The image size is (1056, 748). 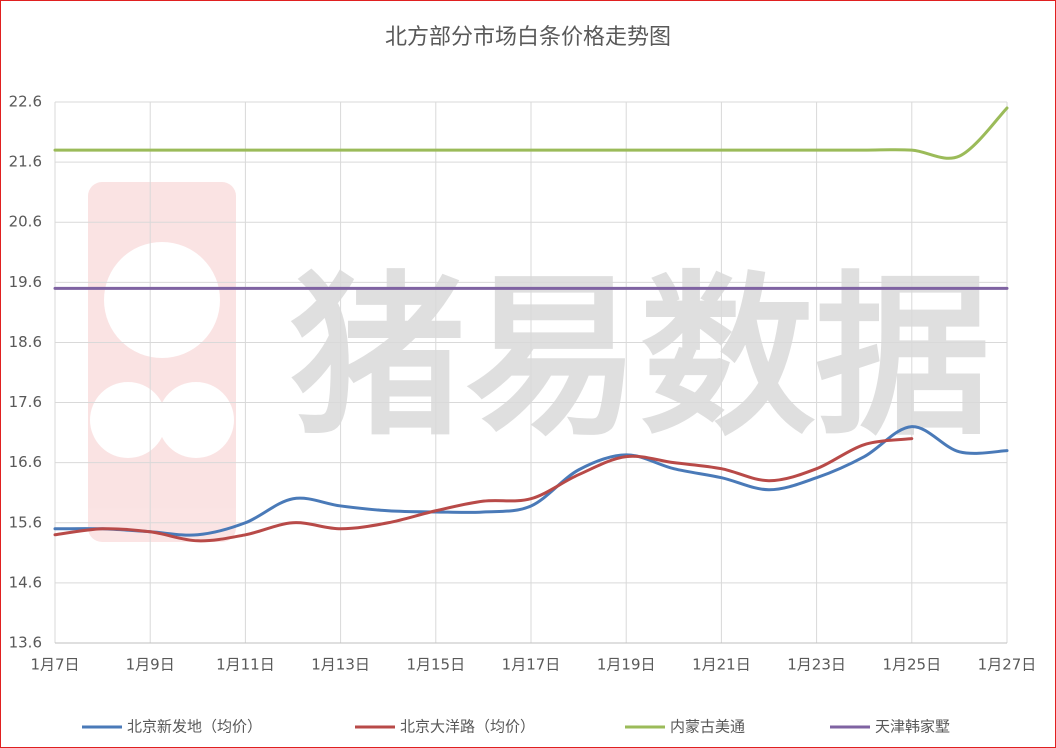 What do you see at coordinates (816, 665) in the screenshot?
I see `x-tick-label: 1月23日` at bounding box center [816, 665].